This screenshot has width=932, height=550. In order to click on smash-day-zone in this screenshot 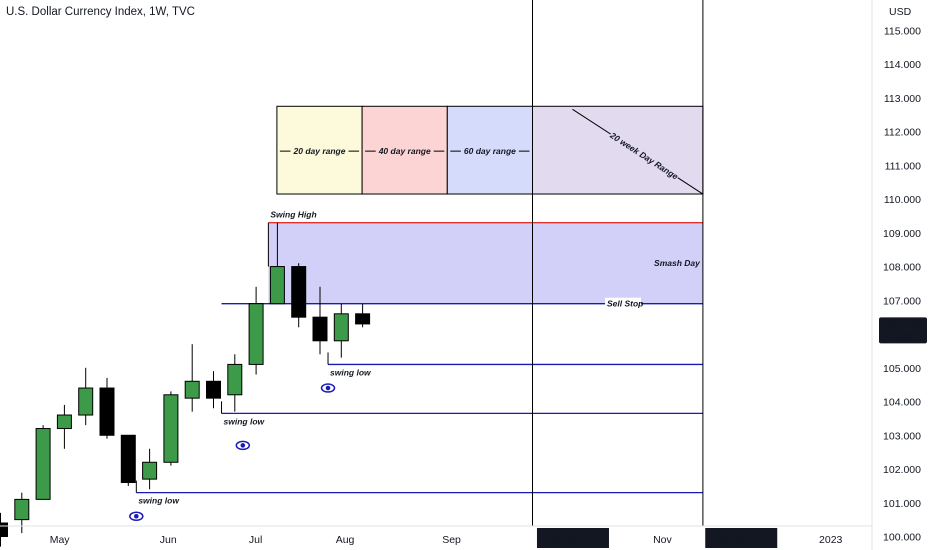, I will do `click(485, 263)`.